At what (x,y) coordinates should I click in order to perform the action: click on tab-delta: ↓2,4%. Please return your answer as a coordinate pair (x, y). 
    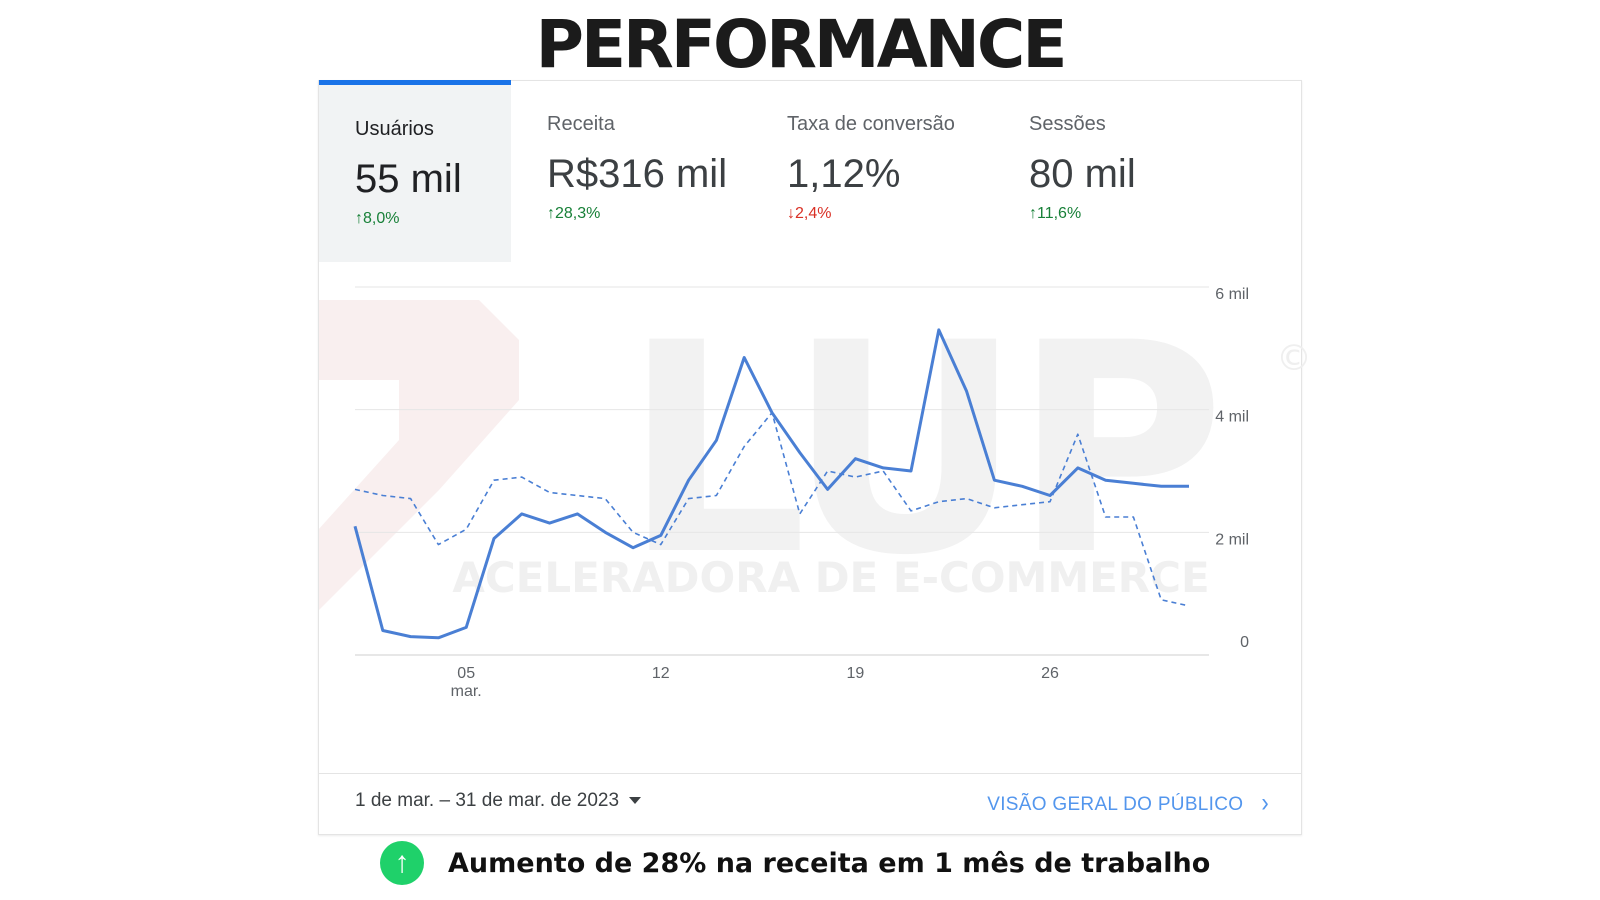
    Looking at the image, I should click on (809, 214).